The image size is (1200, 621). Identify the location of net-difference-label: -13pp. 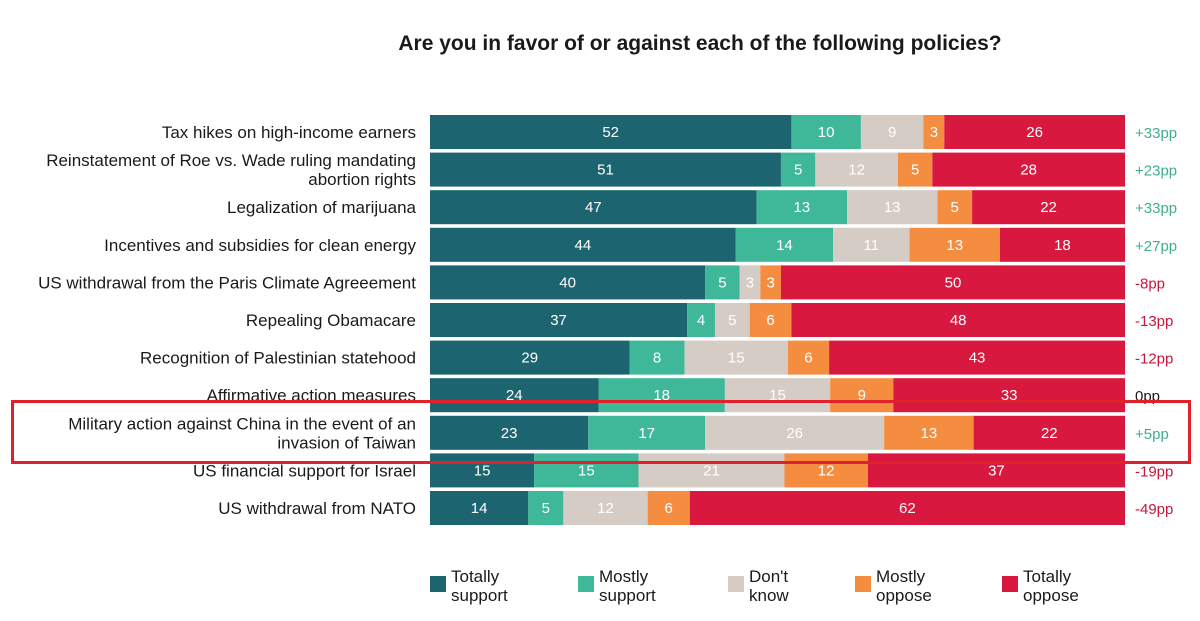
(1154, 321).